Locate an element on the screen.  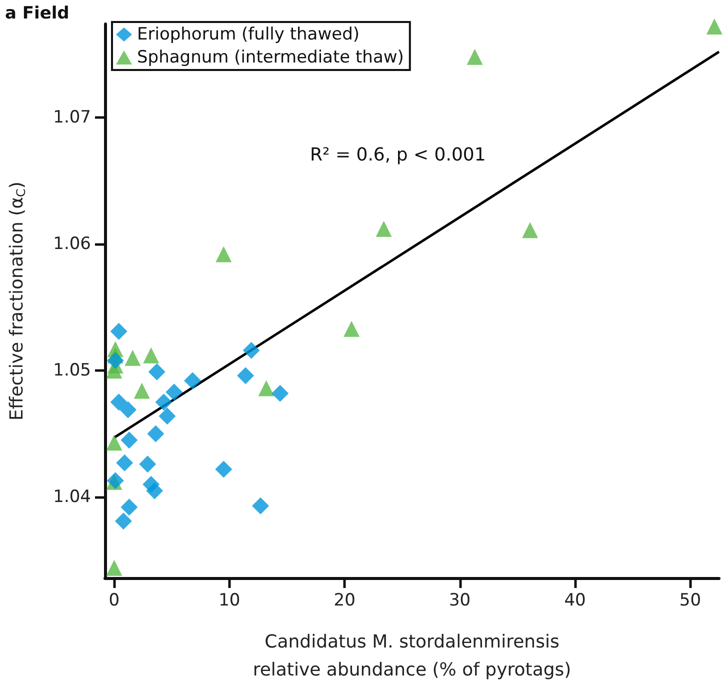
annotation: R² = 0.6, p < 0.001 is located at coordinates (398, 155).